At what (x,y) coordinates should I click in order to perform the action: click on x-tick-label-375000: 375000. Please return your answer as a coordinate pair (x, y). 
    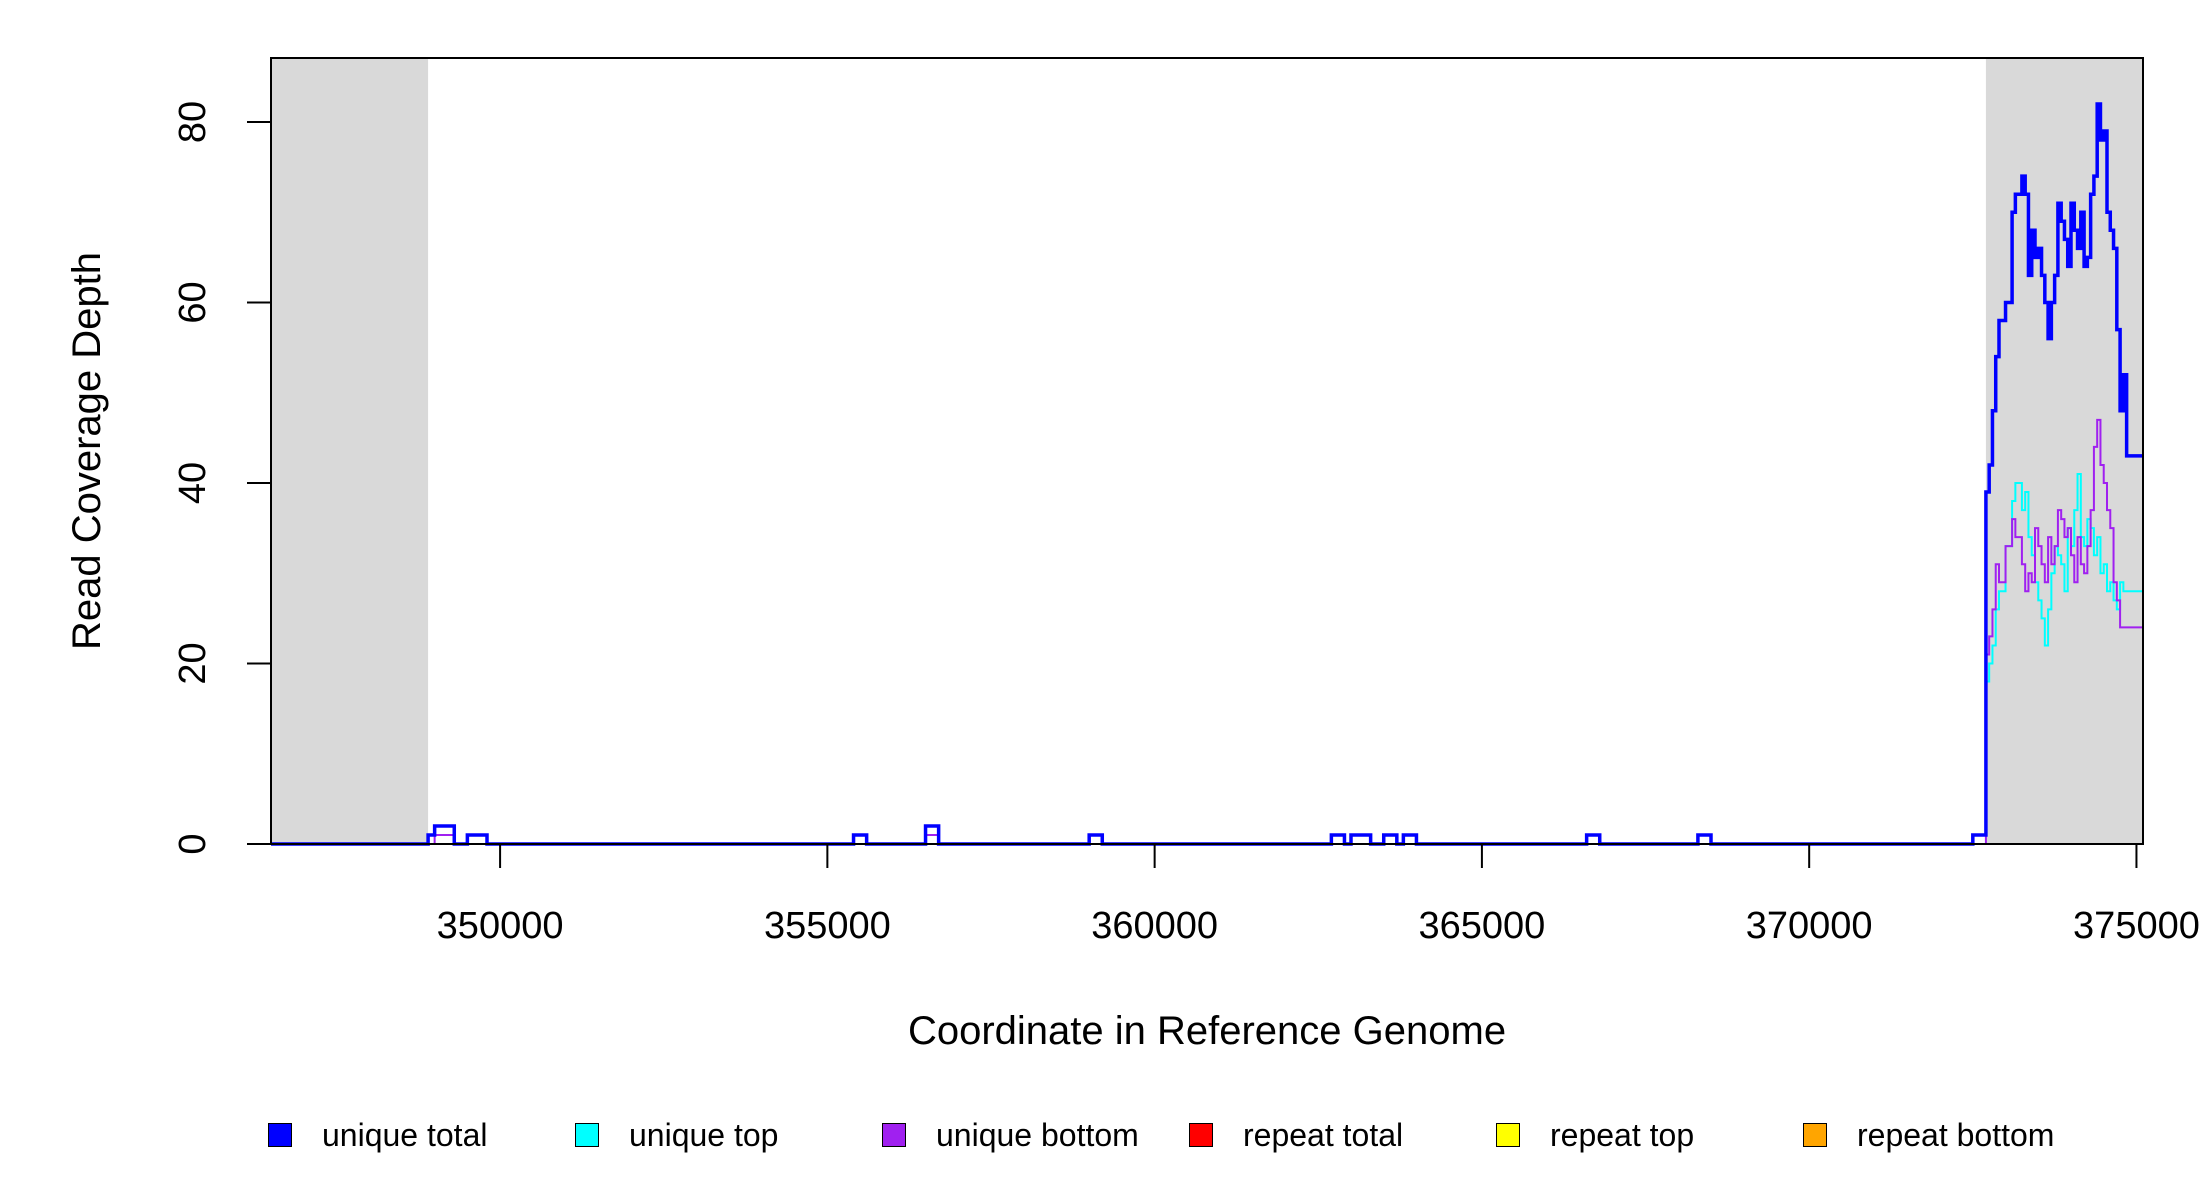
    Looking at the image, I should click on (2136, 926).